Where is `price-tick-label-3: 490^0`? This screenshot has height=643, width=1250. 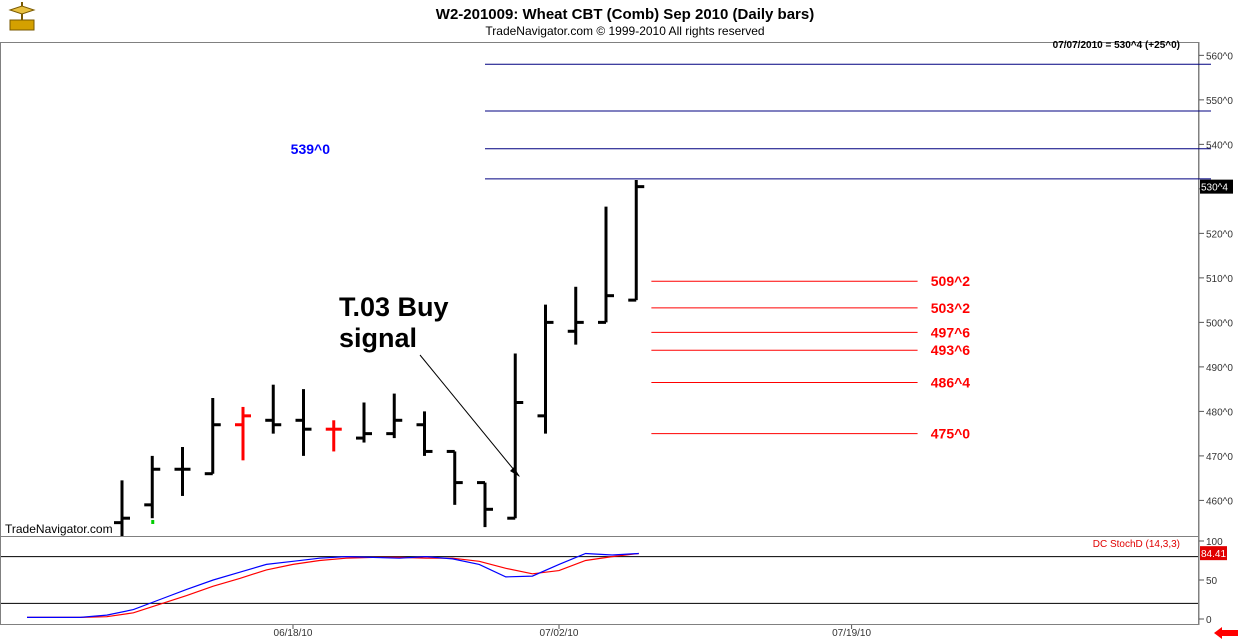 price-tick-label-3: 490^0 is located at coordinates (1219, 368).